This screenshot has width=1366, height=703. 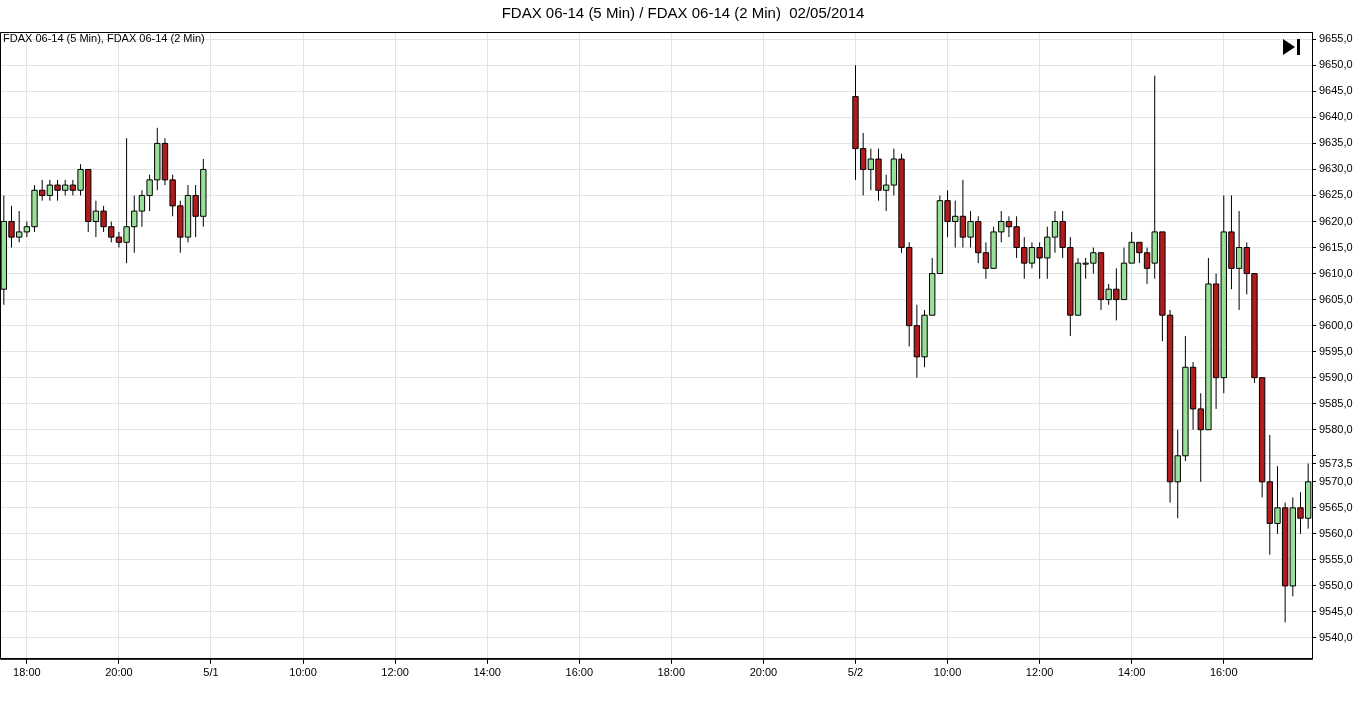 I want to click on y-tick-label: 9620,0, so click(x=1336, y=220).